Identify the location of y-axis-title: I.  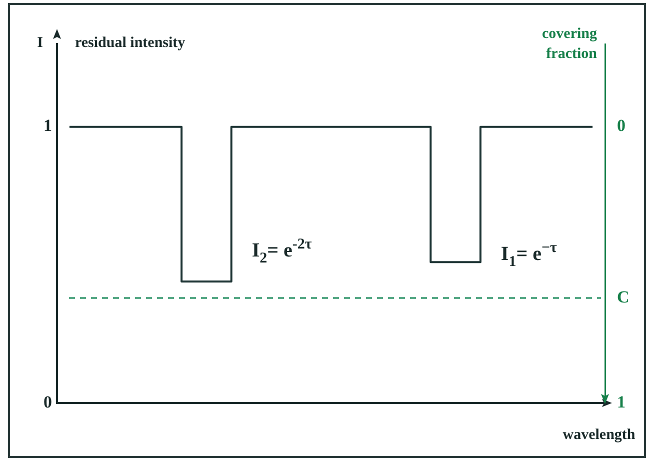
(40, 43).